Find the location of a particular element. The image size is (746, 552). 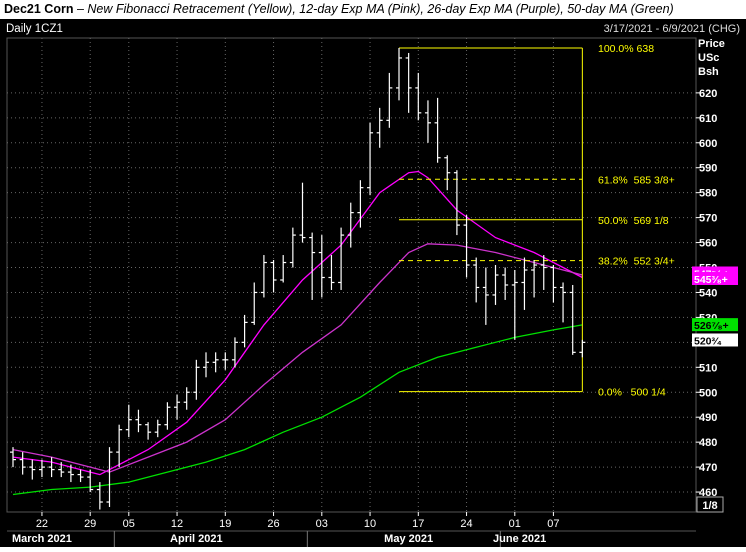

x-tick-label: 19 is located at coordinates (225, 524).